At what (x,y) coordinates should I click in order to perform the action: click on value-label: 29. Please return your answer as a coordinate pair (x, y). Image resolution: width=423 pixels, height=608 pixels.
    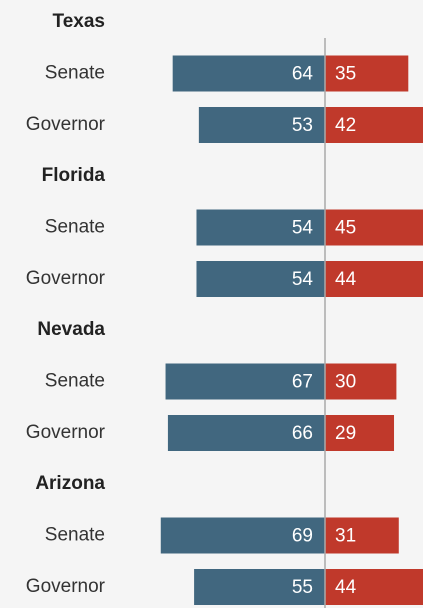
    Looking at the image, I should click on (345, 433).